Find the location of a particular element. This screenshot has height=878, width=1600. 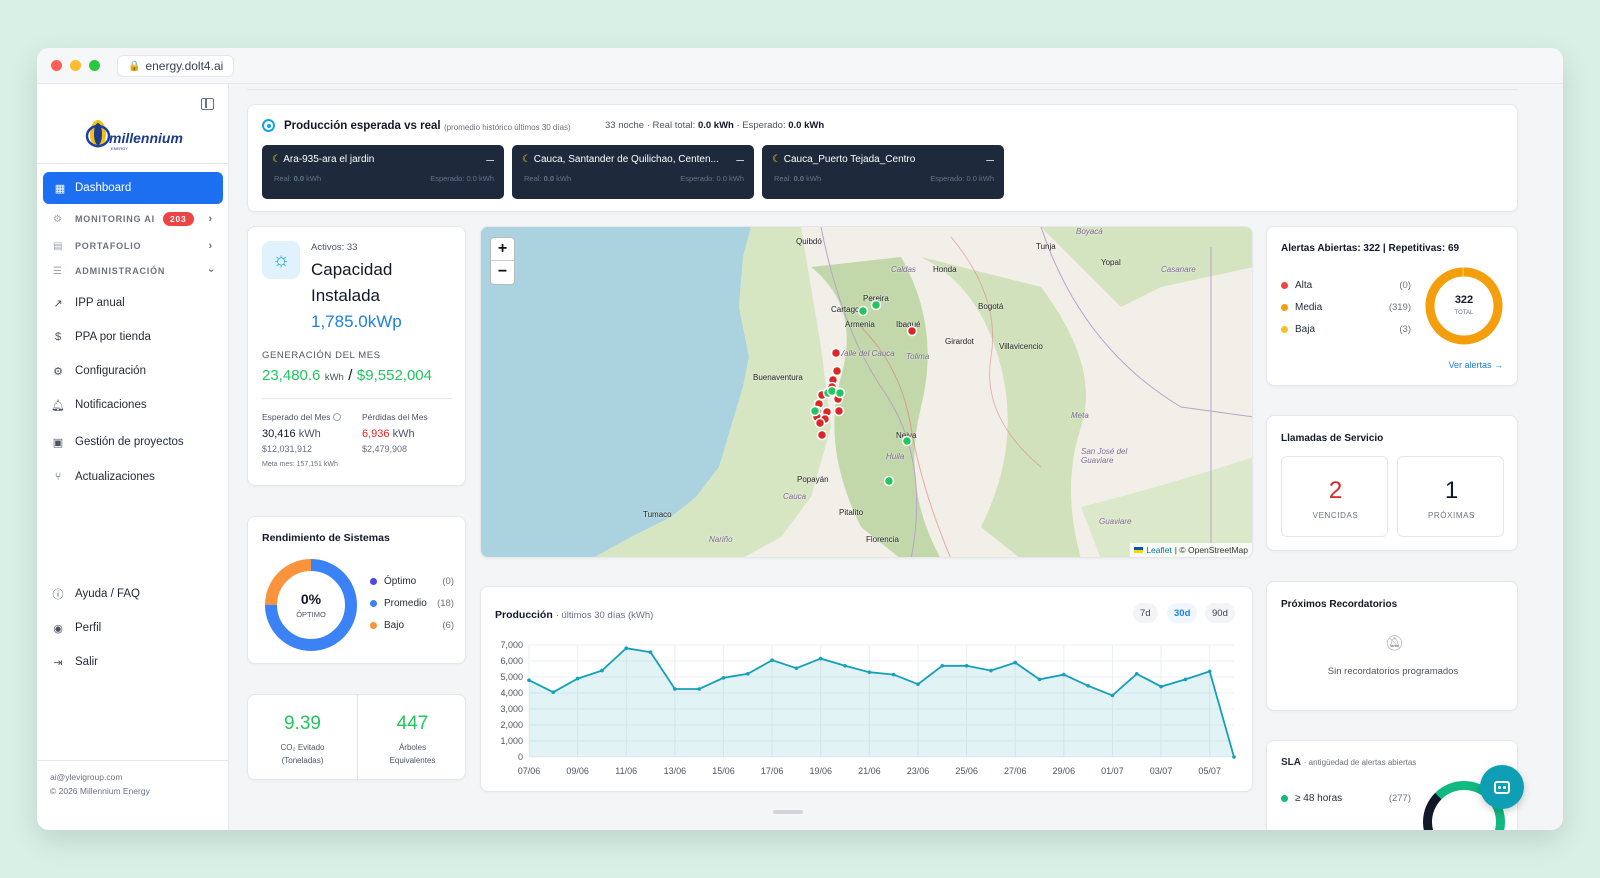

x-tick-label: 07/06 is located at coordinates (529, 771).